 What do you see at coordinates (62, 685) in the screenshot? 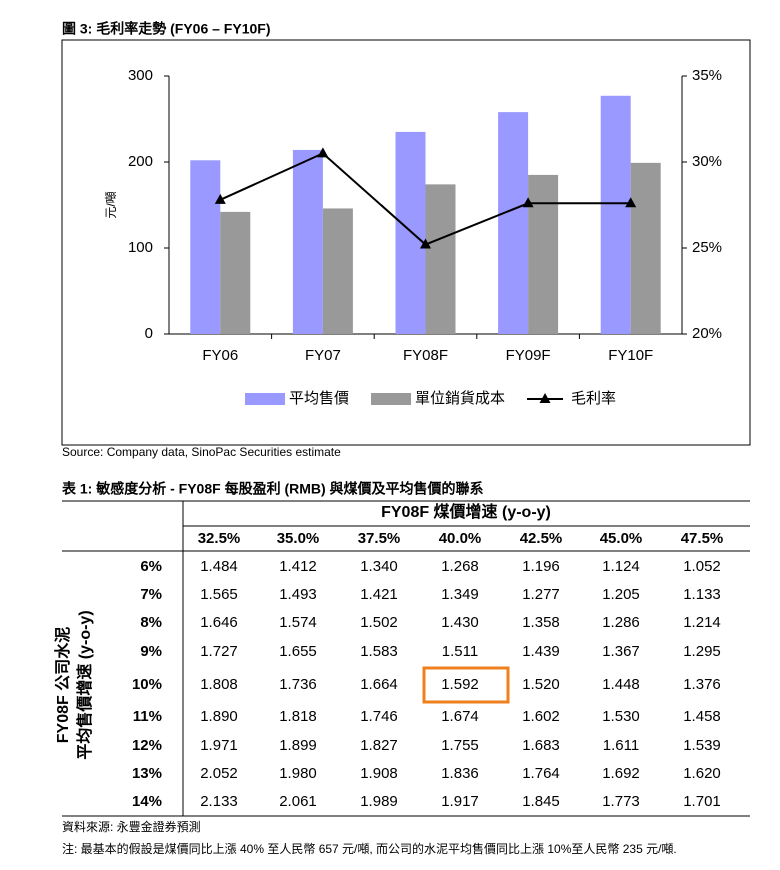
I see `row-group-header: FY08F 公司水泥` at bounding box center [62, 685].